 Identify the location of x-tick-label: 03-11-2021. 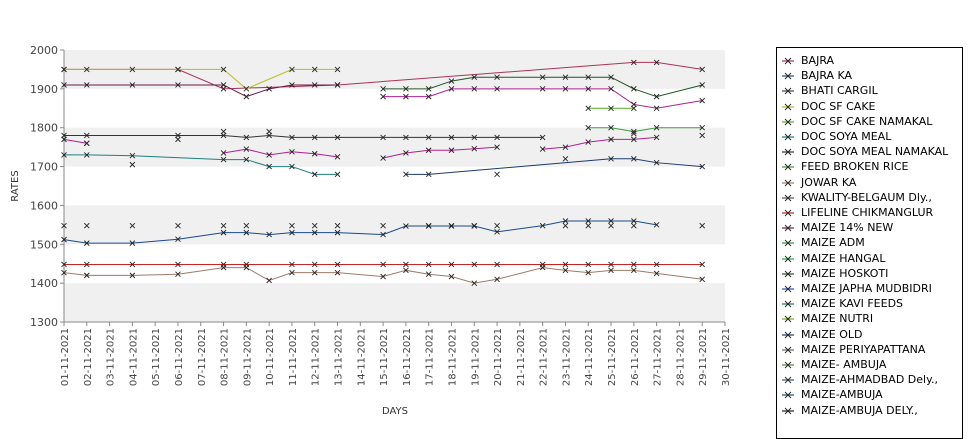
(111, 357).